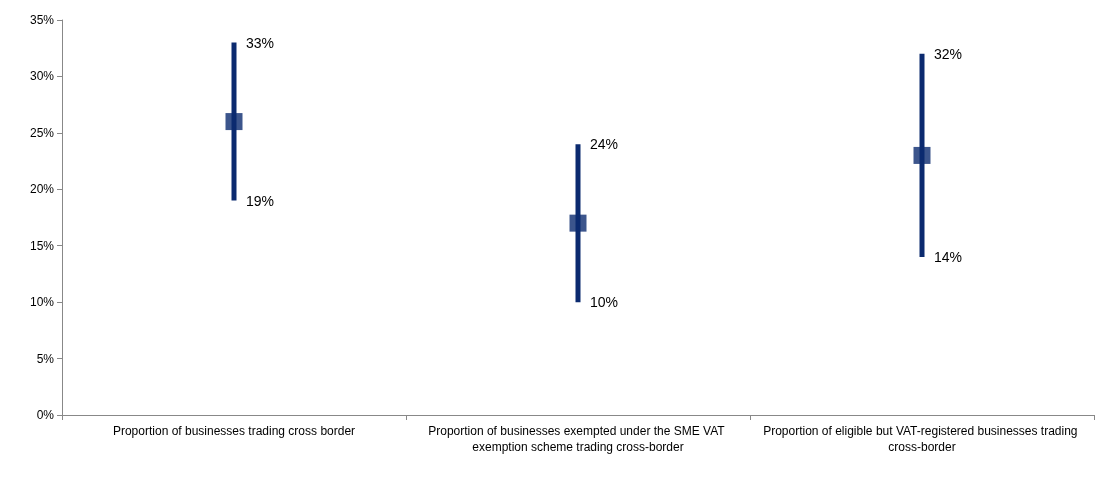 The width and height of the screenshot is (1104, 481). I want to click on annotation: 19%, so click(260, 200).